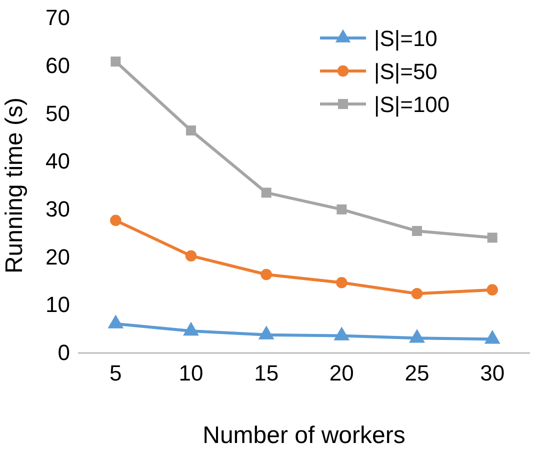  Describe the element at coordinates (58, 161) in the screenshot. I see `y-tick-label: 40` at that location.